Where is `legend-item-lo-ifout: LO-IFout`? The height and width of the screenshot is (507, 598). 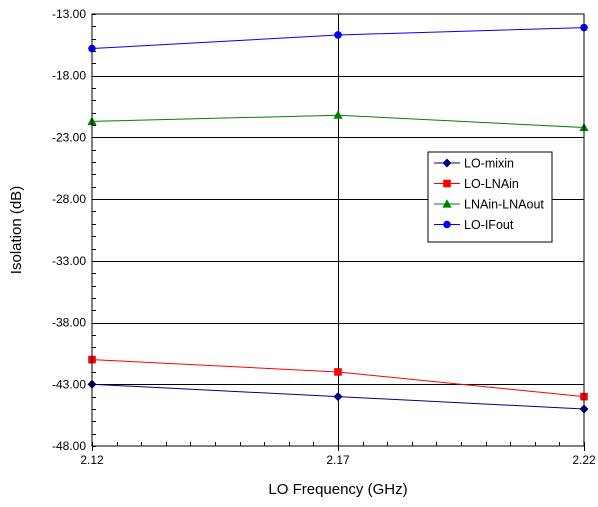
legend-item-lo-ifout: LO-IFout is located at coordinates (474, 225).